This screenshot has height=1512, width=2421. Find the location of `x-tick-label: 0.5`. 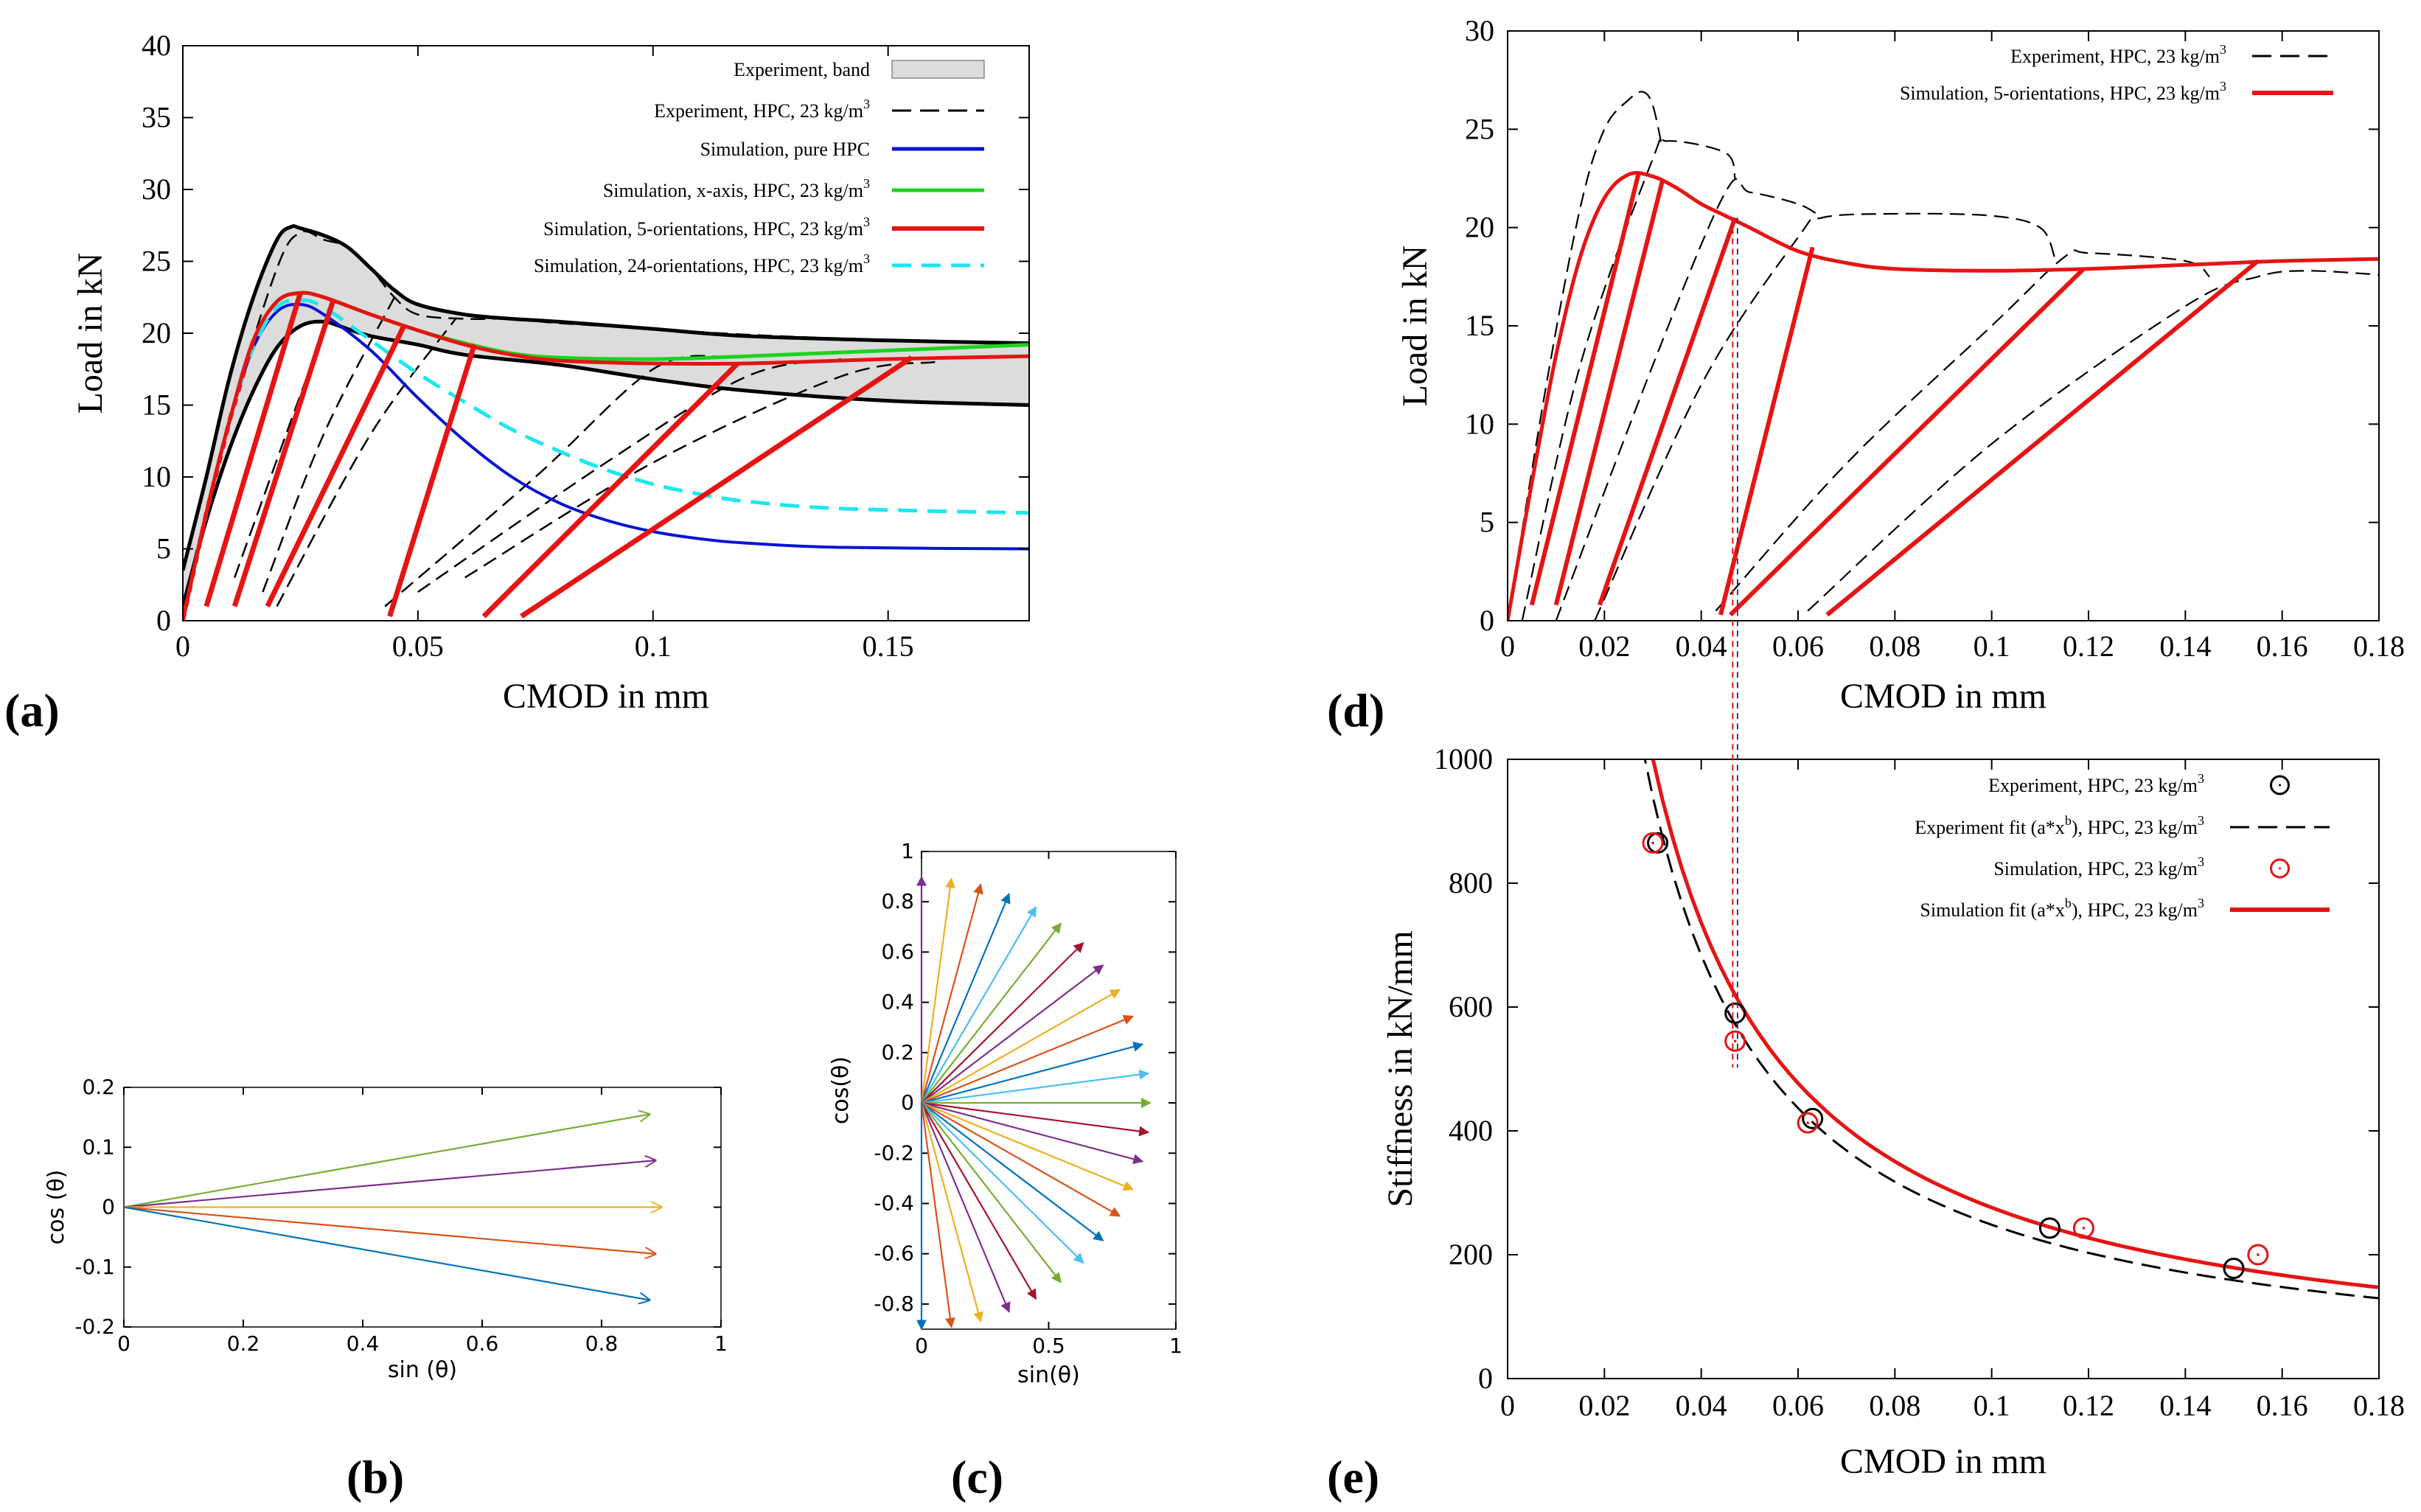

x-tick-label: 0.5 is located at coordinates (1048, 1346).